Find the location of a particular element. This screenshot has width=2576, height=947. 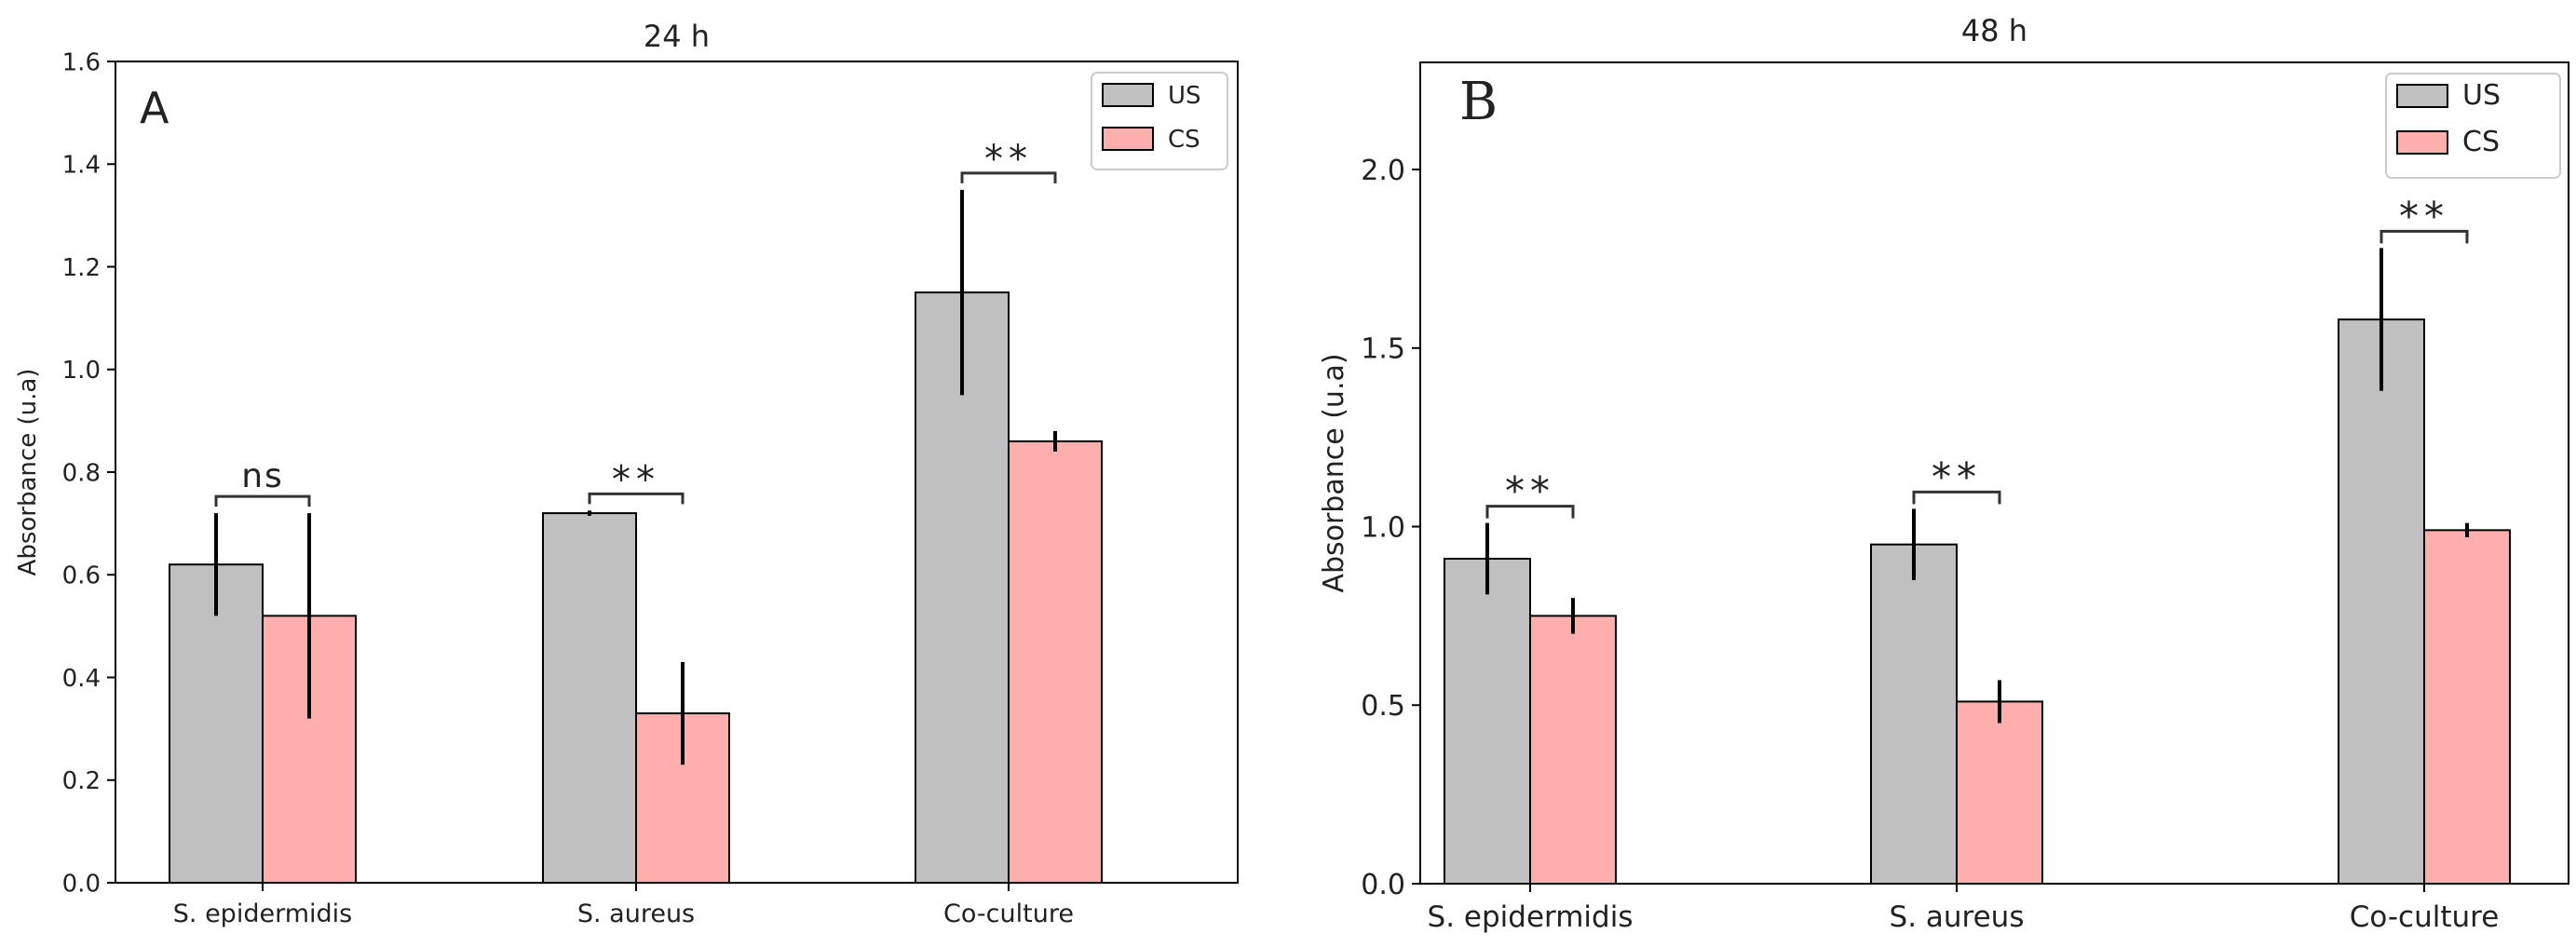

chart0-bar-CS is located at coordinates (1055, 662).